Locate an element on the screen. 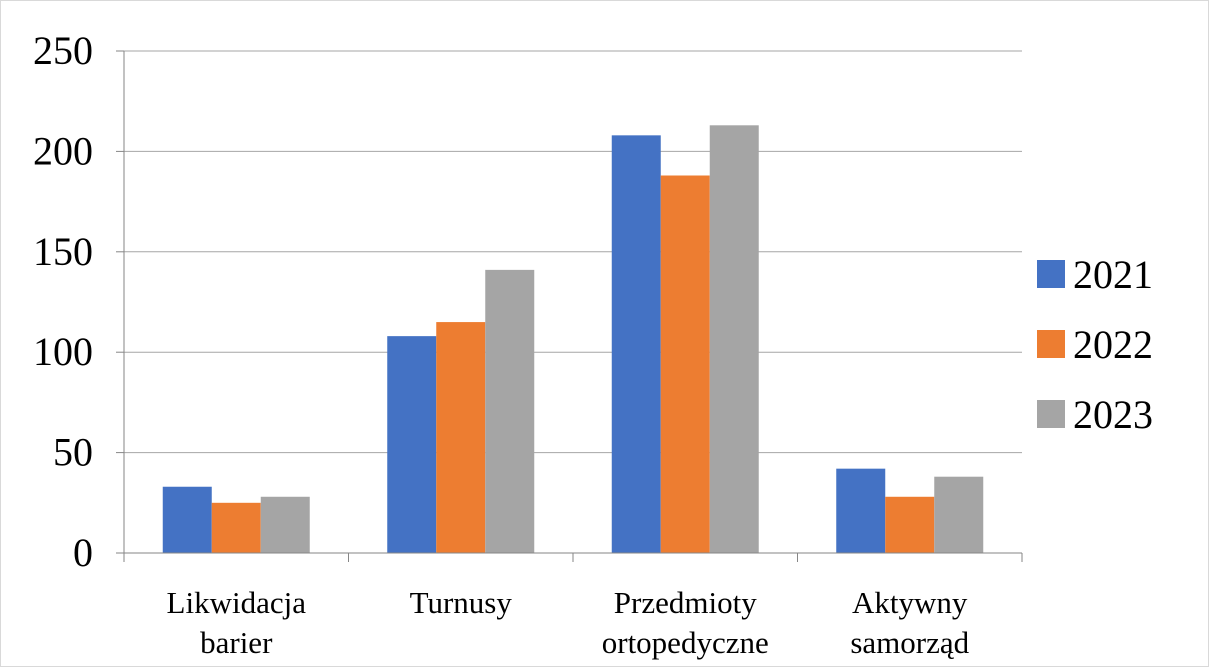  legend-label-2023: 2023 is located at coordinates (1113, 414).